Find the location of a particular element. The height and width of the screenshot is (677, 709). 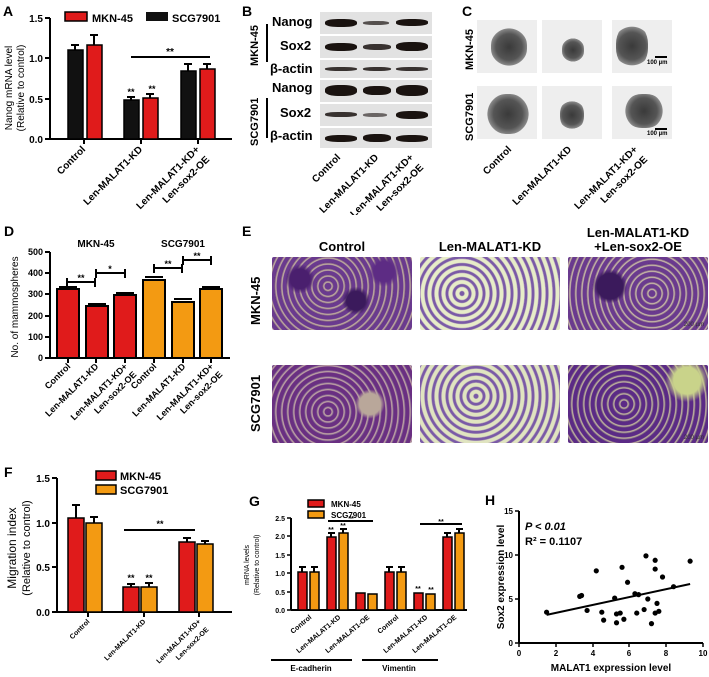

ytick-a-3: 1.5 is located at coordinates (36, 19).